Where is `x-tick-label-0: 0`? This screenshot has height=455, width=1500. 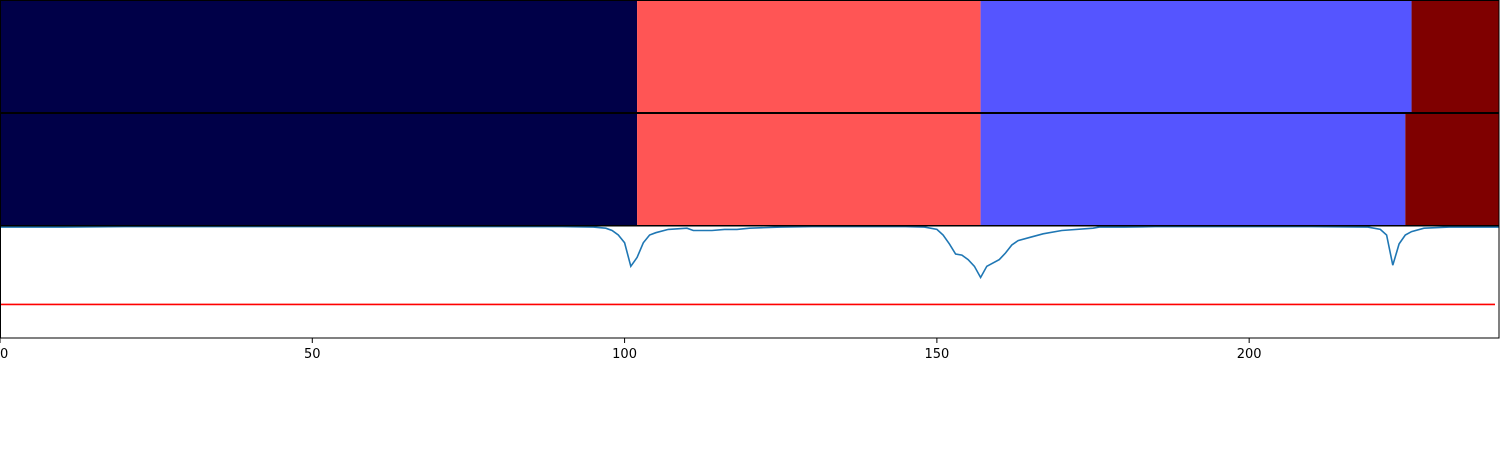
x-tick-label-0: 0 is located at coordinates (4, 354).